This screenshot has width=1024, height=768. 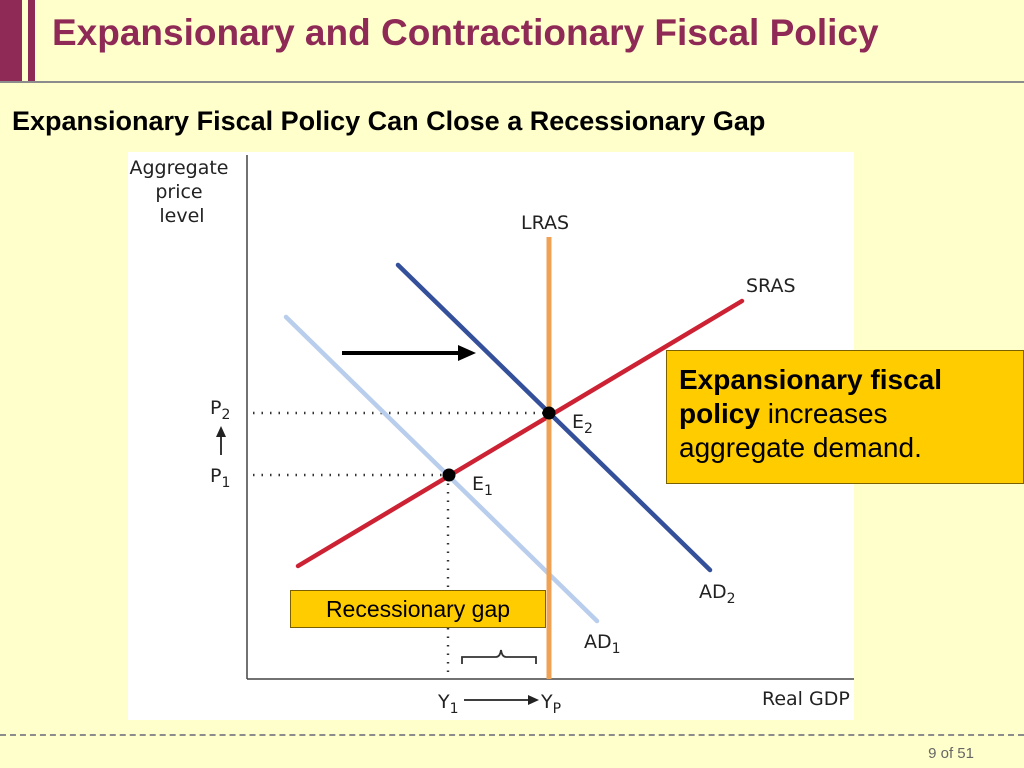 I want to click on title-accent-bar-secondary, so click(x=31, y=41).